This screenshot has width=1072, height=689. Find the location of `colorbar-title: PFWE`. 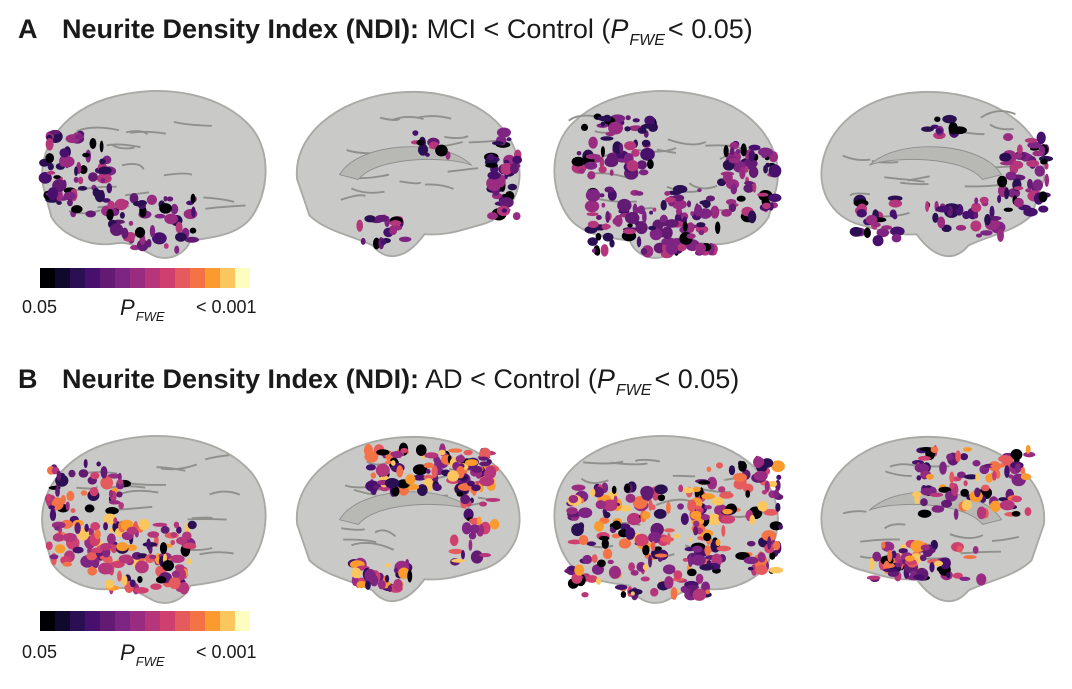

colorbar-title: PFWE is located at coordinates (144, 654).